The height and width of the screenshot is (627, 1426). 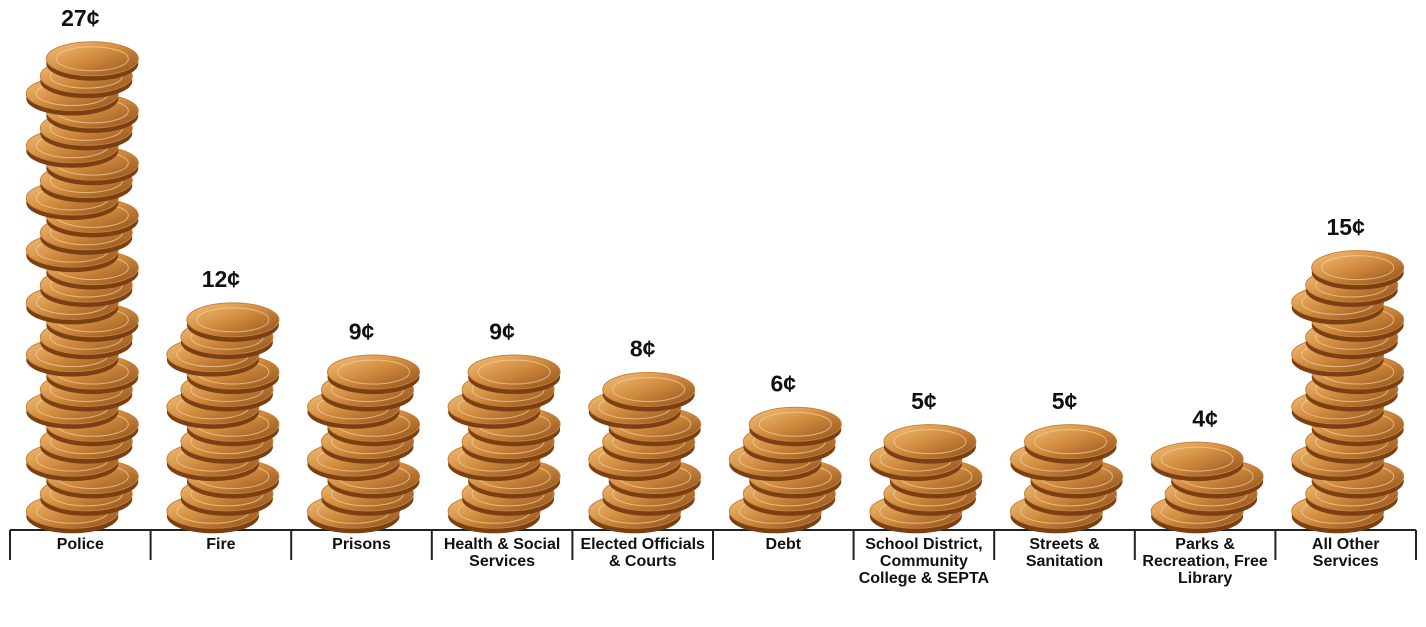 I want to click on x-tick-label: Fire, so click(x=221, y=544).